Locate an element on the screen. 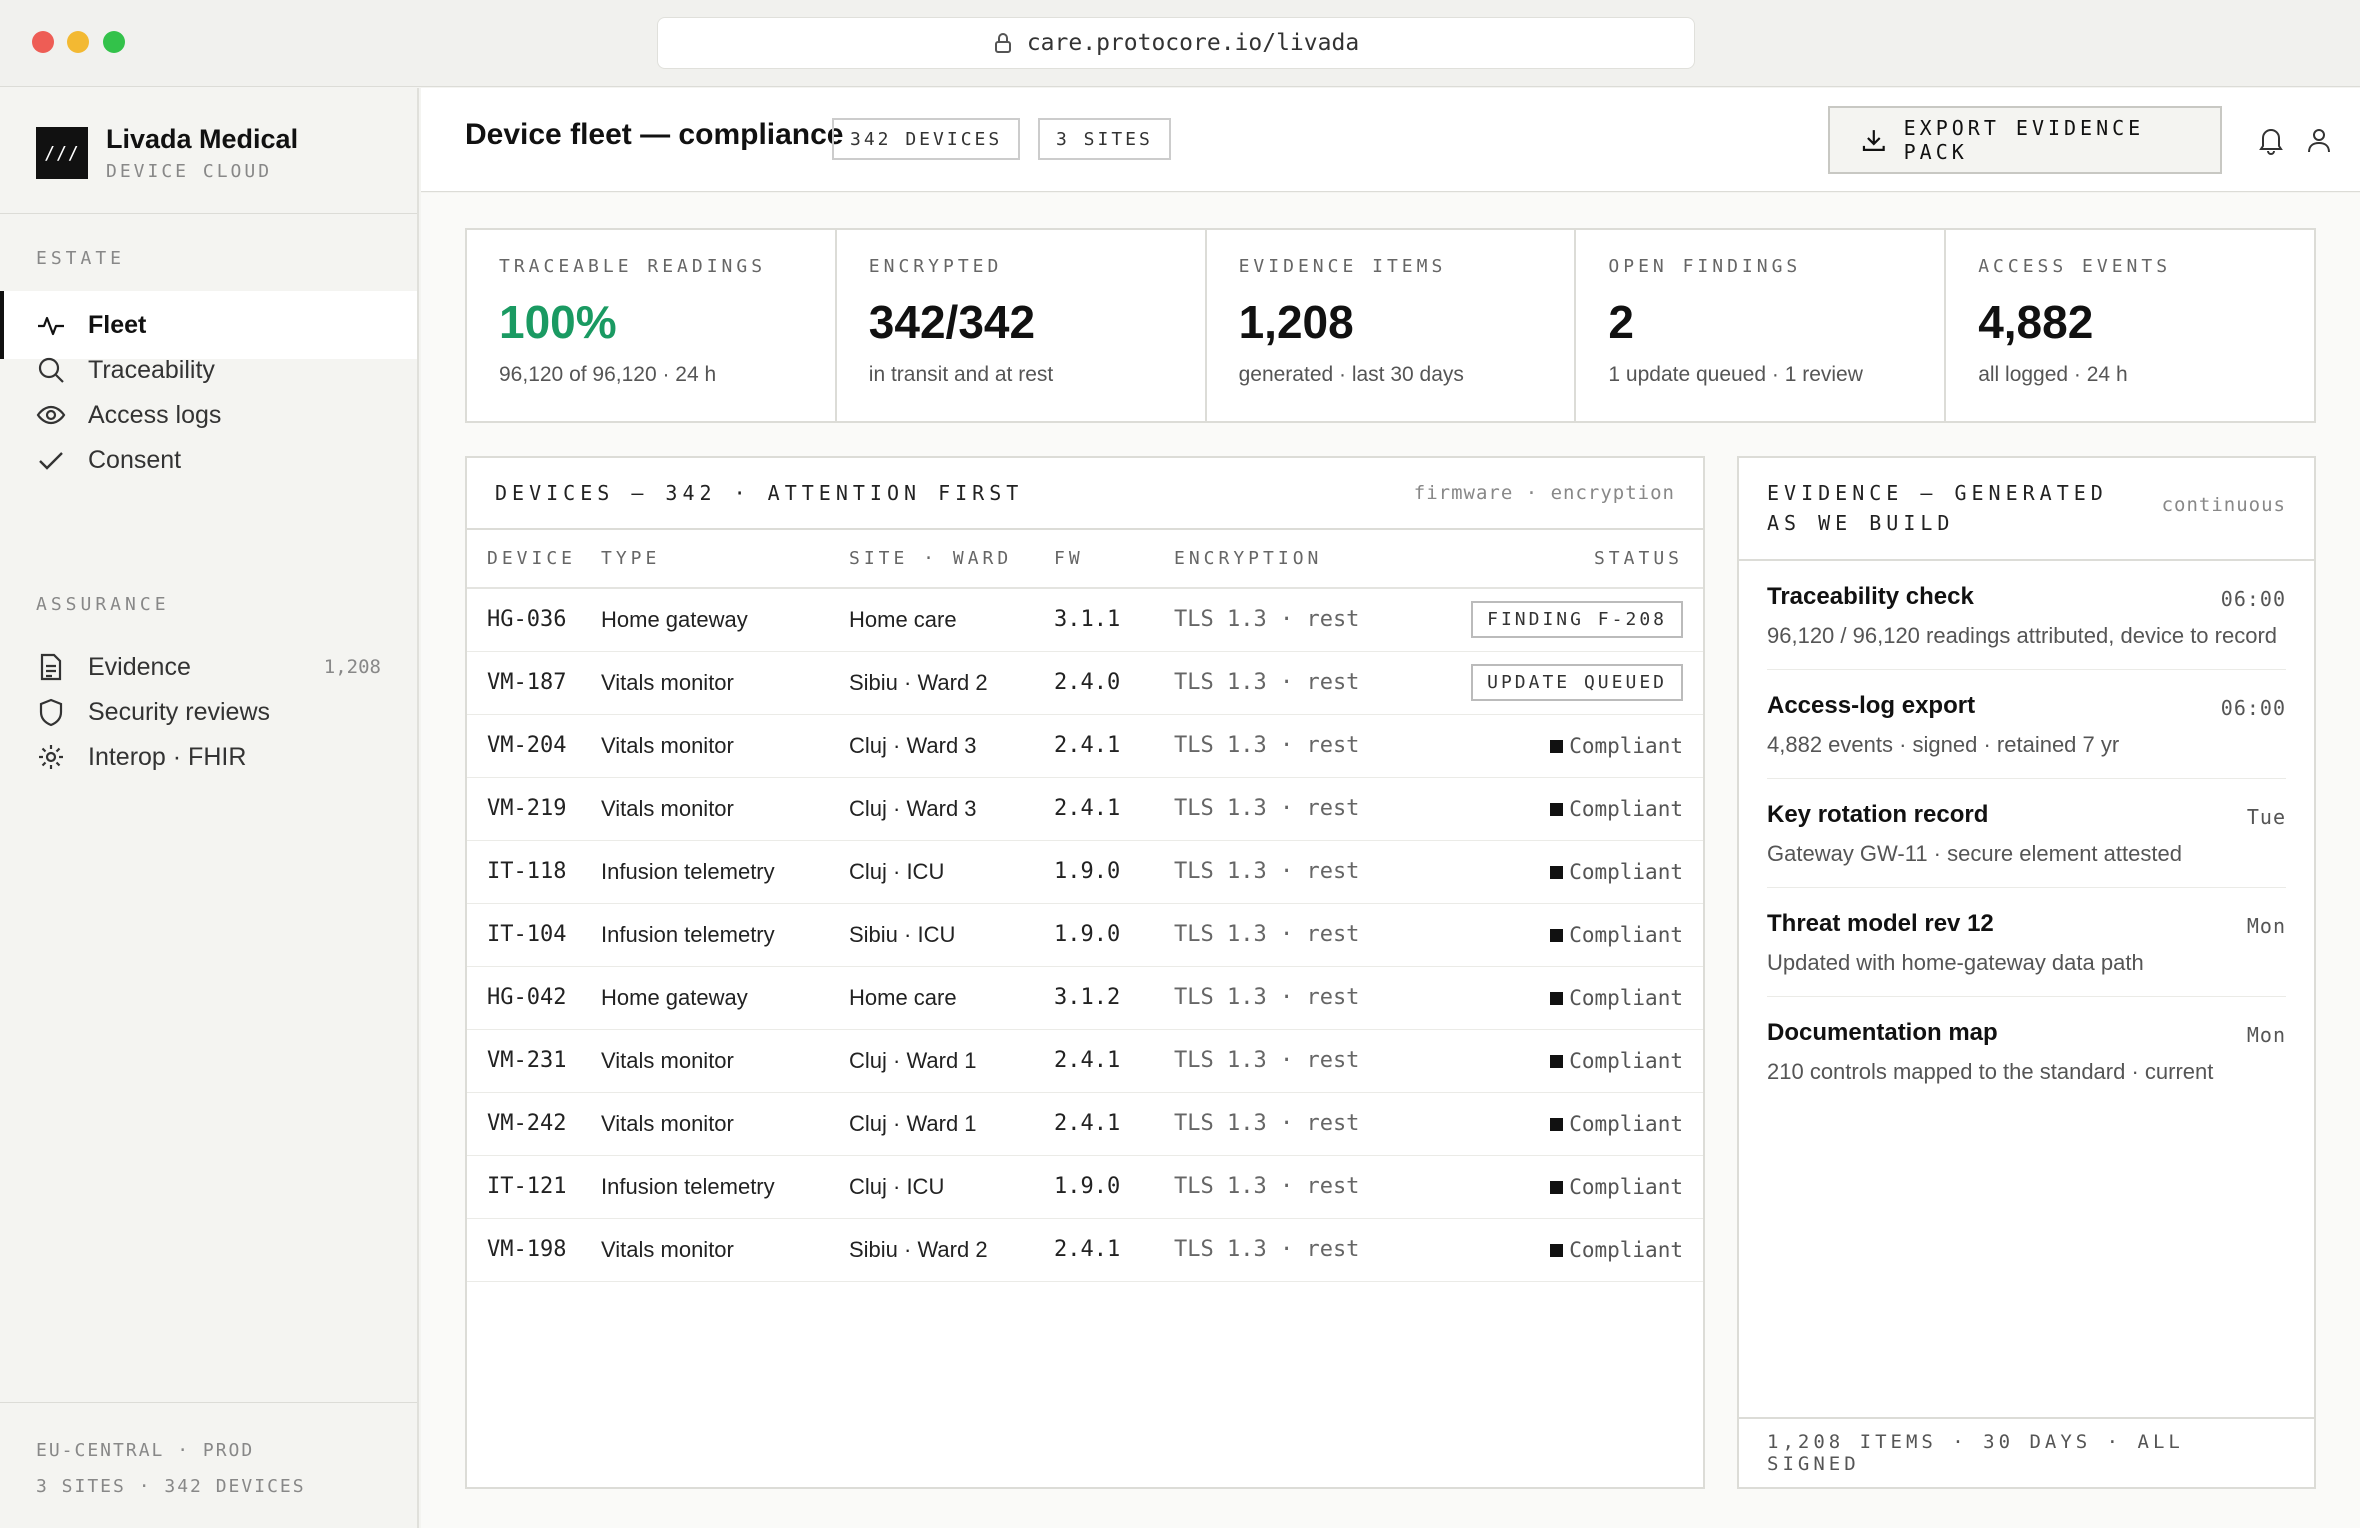 This screenshot has width=2360, height=1528. sidebar-item-evidence: Evidence 1,208 is located at coordinates (208, 667).